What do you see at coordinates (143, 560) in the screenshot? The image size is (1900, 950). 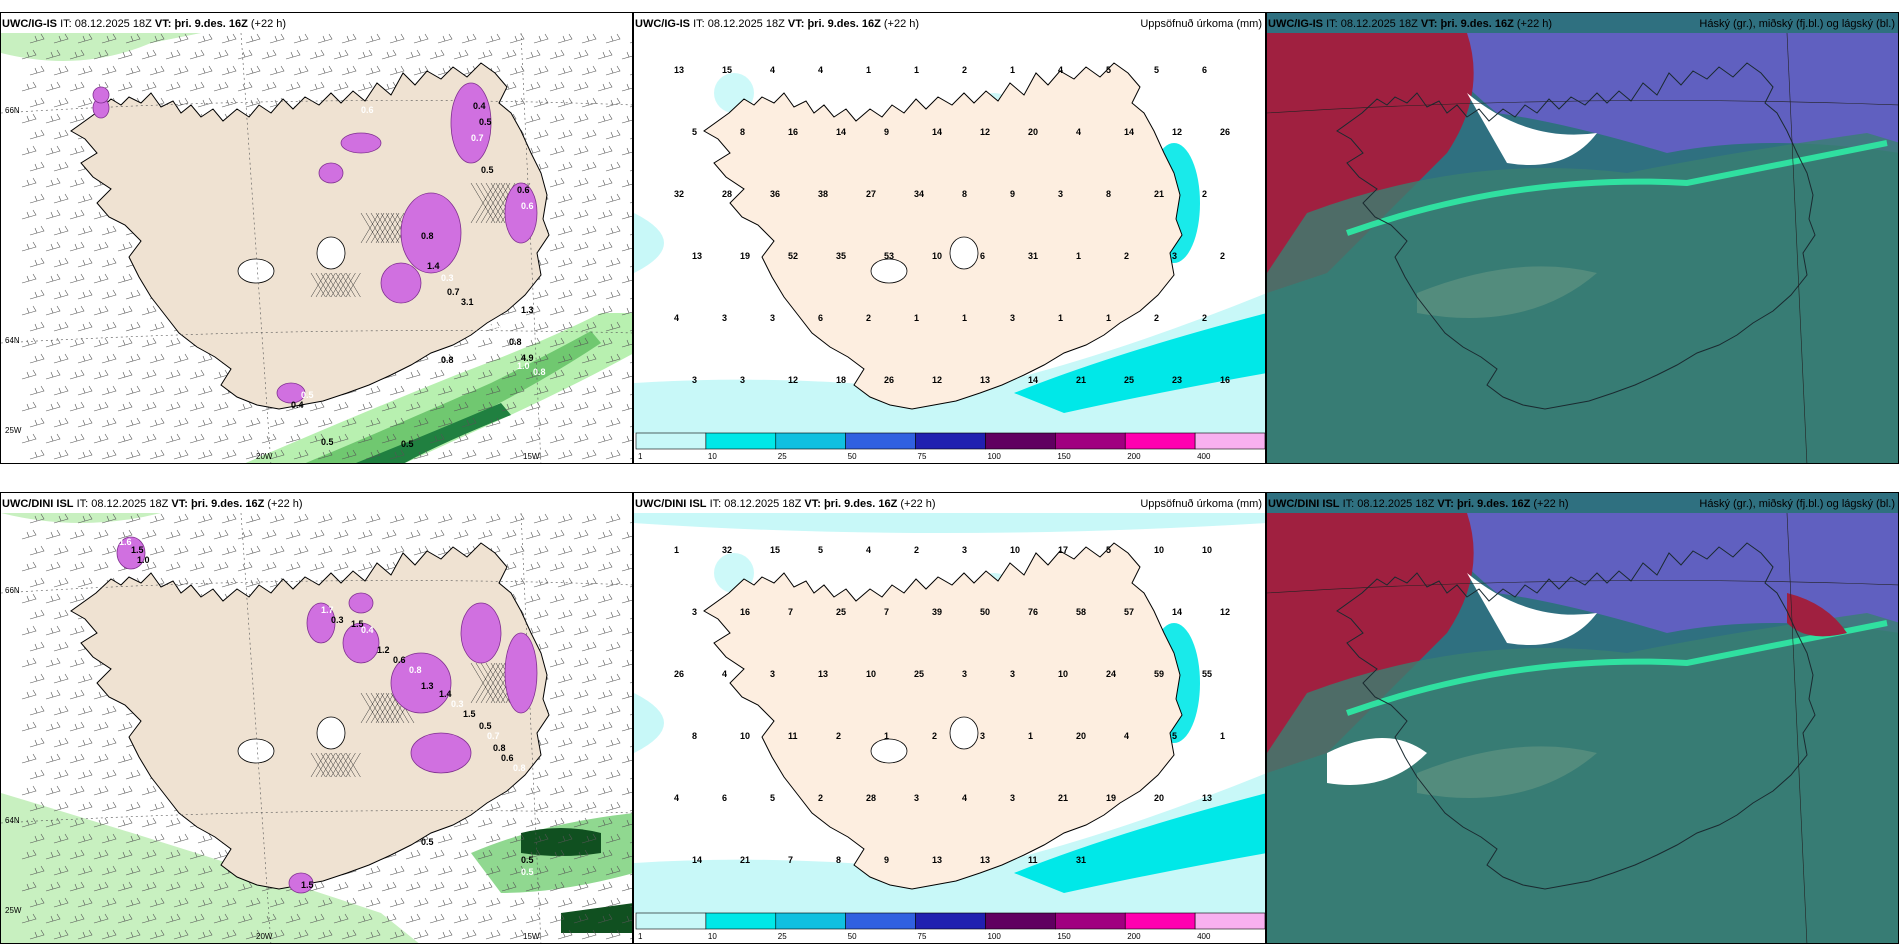 I see `wind-value-label: 1.0` at bounding box center [143, 560].